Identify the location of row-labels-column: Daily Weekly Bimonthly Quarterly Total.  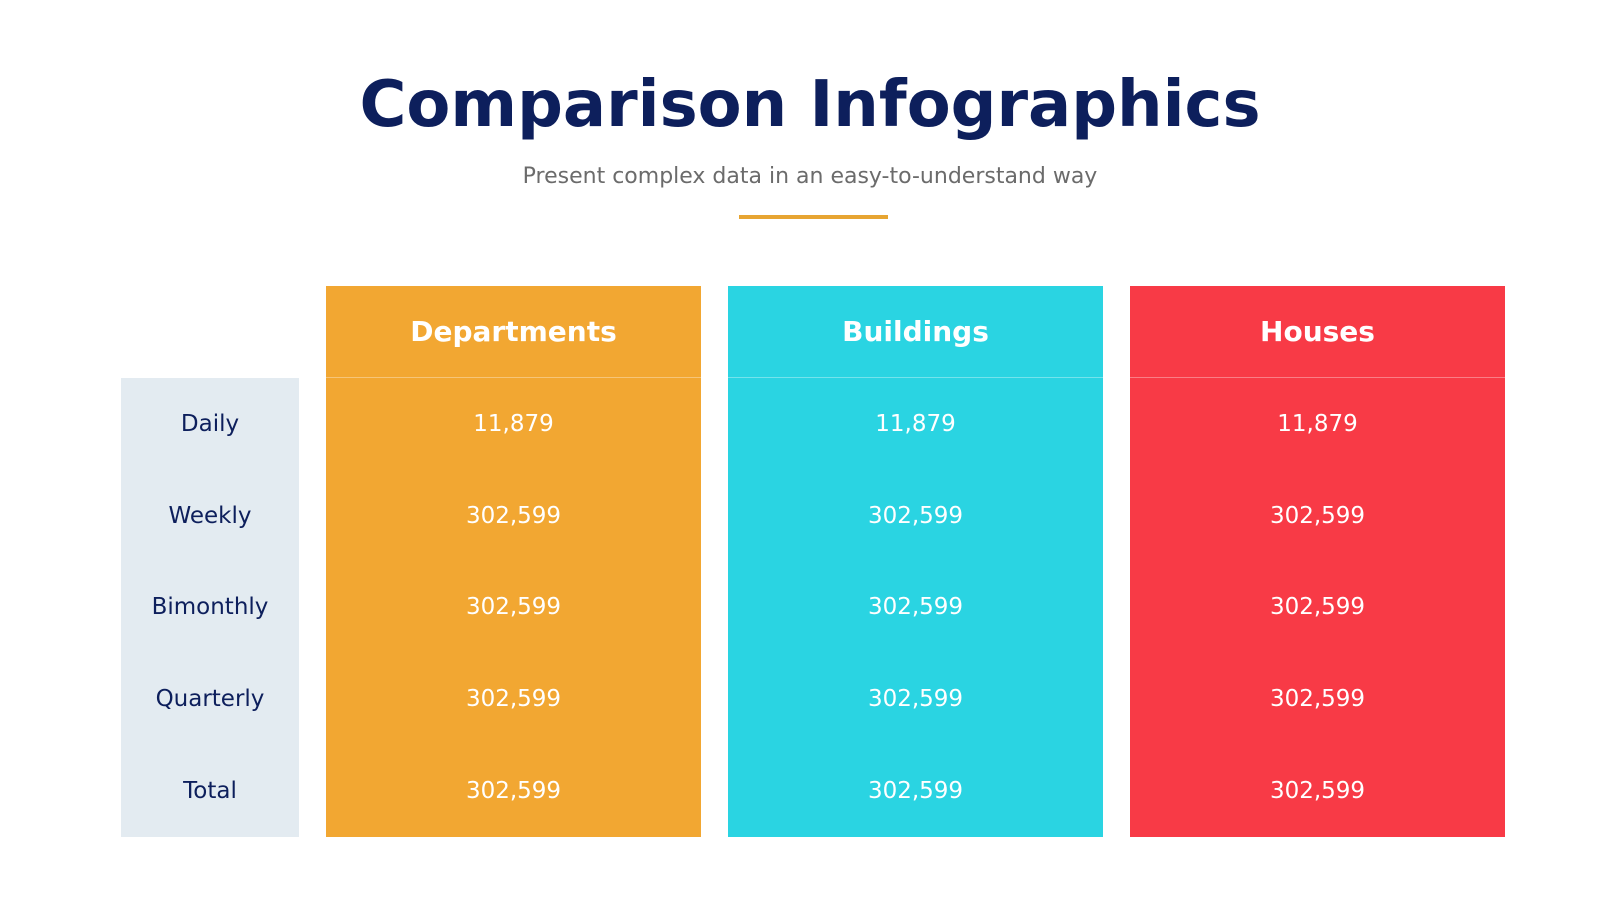
(210, 607).